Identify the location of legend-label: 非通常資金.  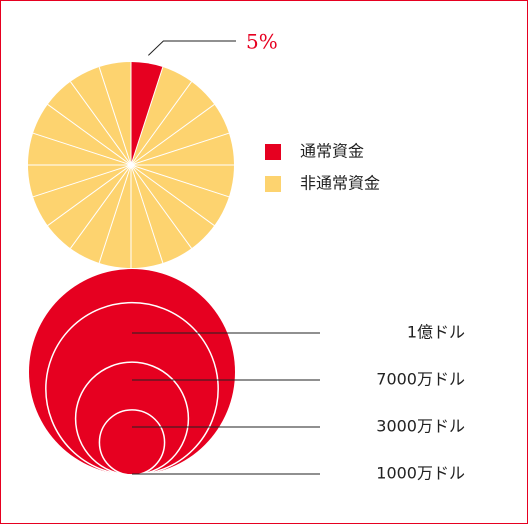
(340, 183).